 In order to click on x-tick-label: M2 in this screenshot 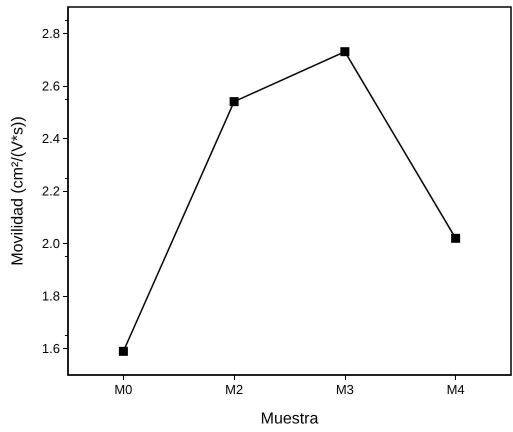, I will do `click(234, 389)`.